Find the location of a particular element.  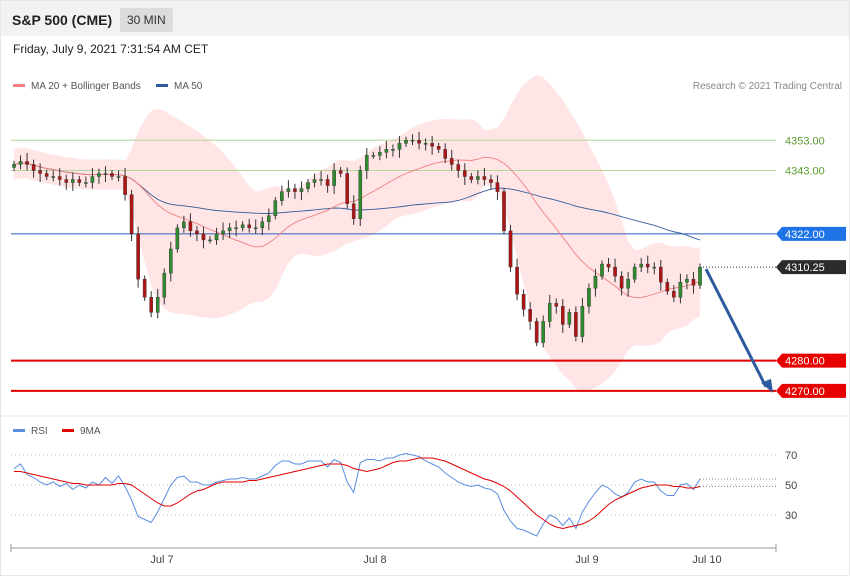

x-tick-label: Jul 8 is located at coordinates (374, 560).